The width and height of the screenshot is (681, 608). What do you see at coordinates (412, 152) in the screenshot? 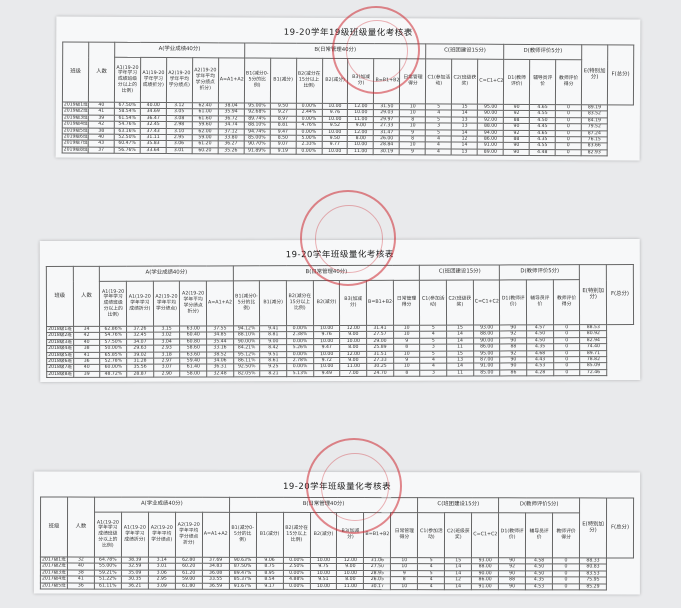
I see `table-cell: 9` at bounding box center [412, 152].